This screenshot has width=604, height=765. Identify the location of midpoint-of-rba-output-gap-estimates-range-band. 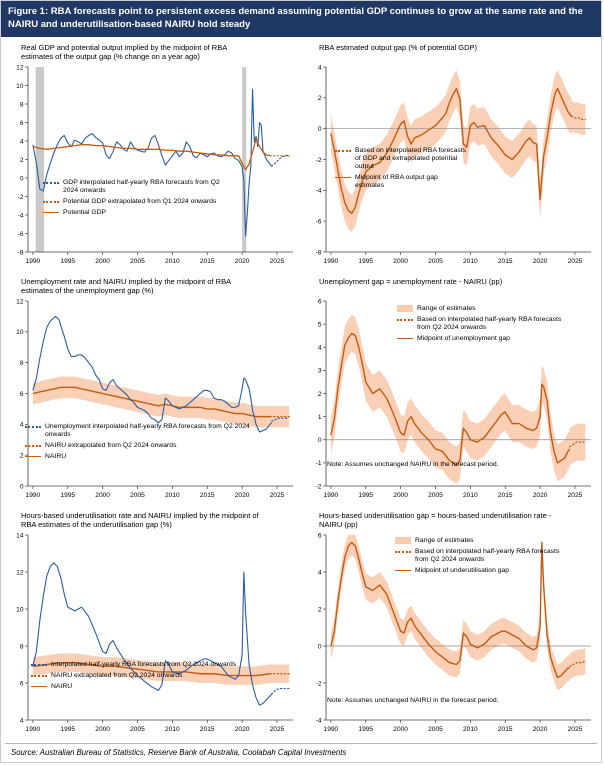
(451, 150).